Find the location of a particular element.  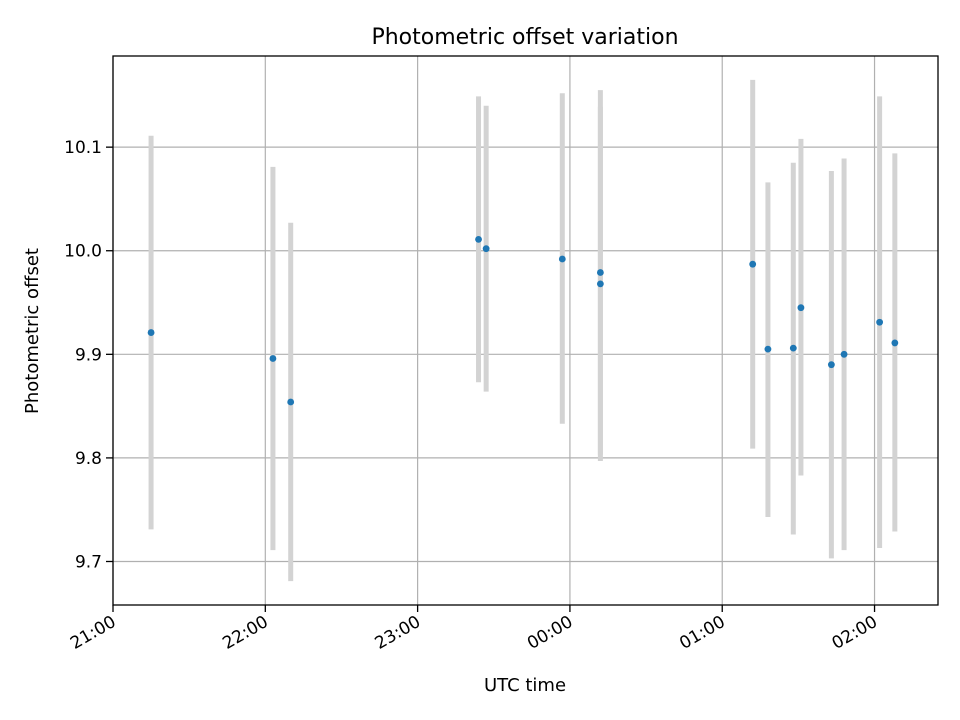

y-tick-label: 10.1 is located at coordinates (83, 148).